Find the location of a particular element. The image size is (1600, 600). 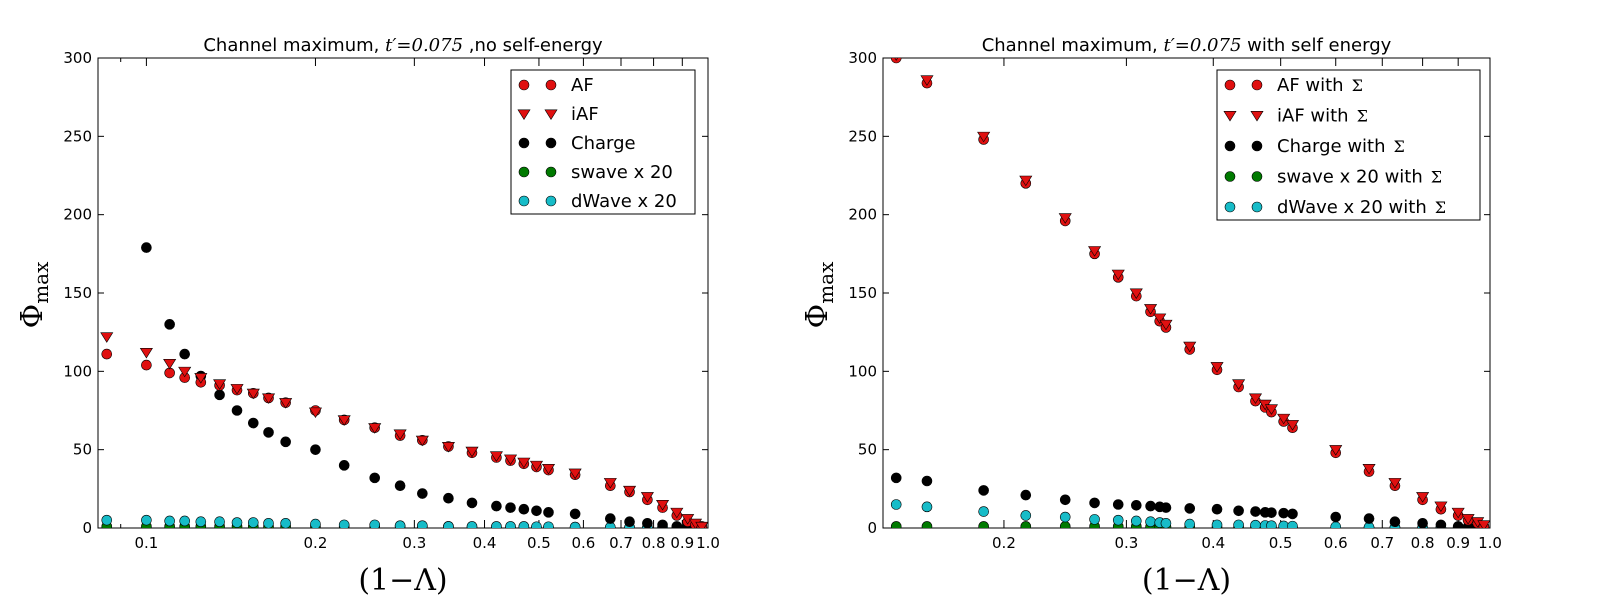

x-axis-label: (1−Λ) is located at coordinates (402, 580).